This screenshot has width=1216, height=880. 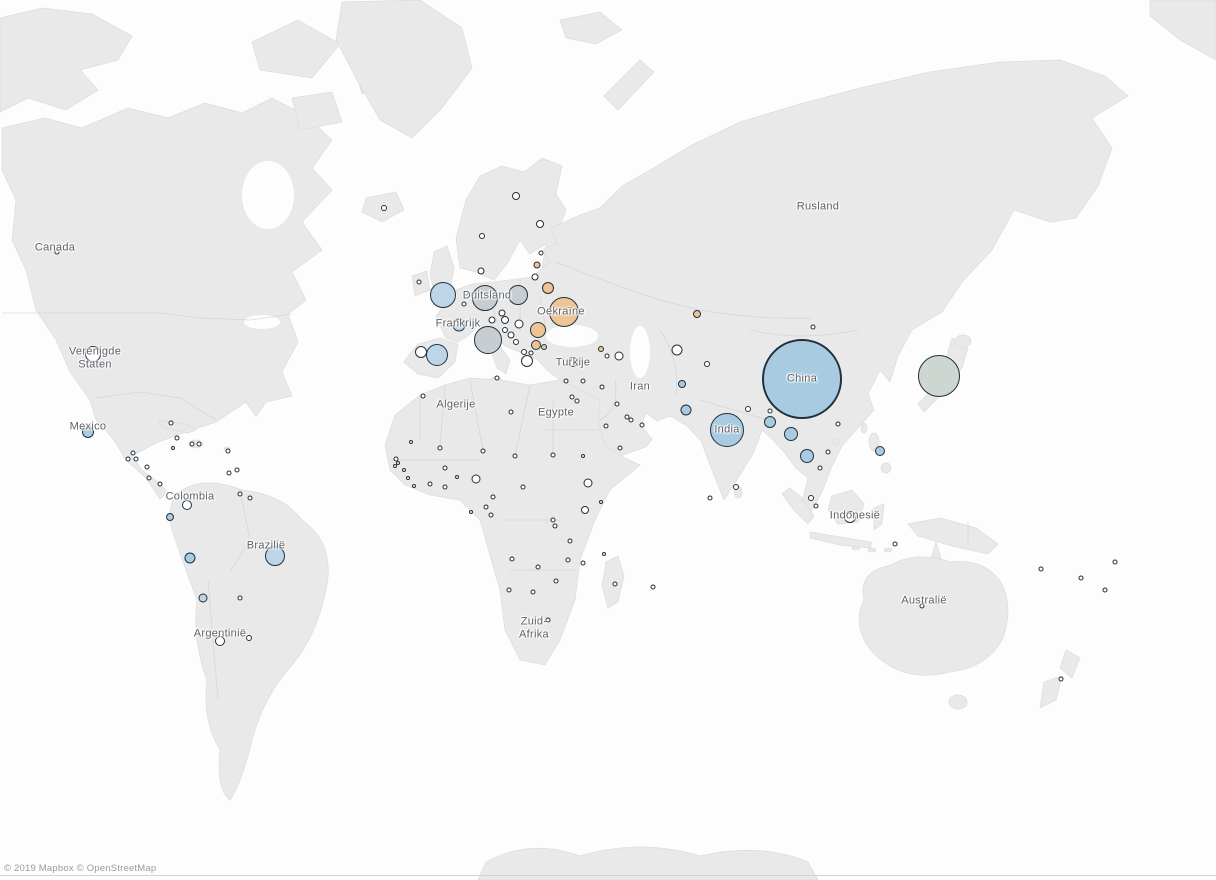 I want to click on marker-philippines, so click(x=880, y=451).